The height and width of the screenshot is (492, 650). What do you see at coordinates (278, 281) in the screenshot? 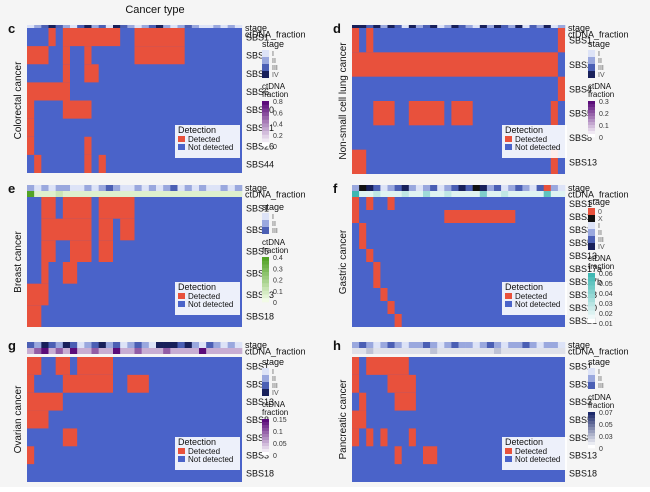
I see `ctdna-legend-tick: 0.2` at bounding box center [278, 281].